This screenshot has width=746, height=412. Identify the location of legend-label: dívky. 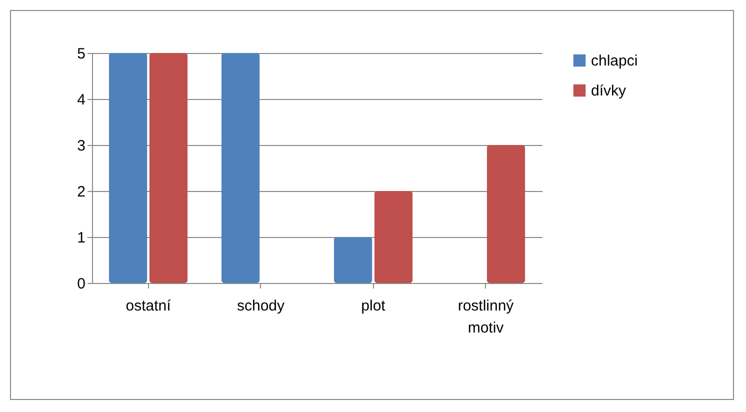
(609, 91).